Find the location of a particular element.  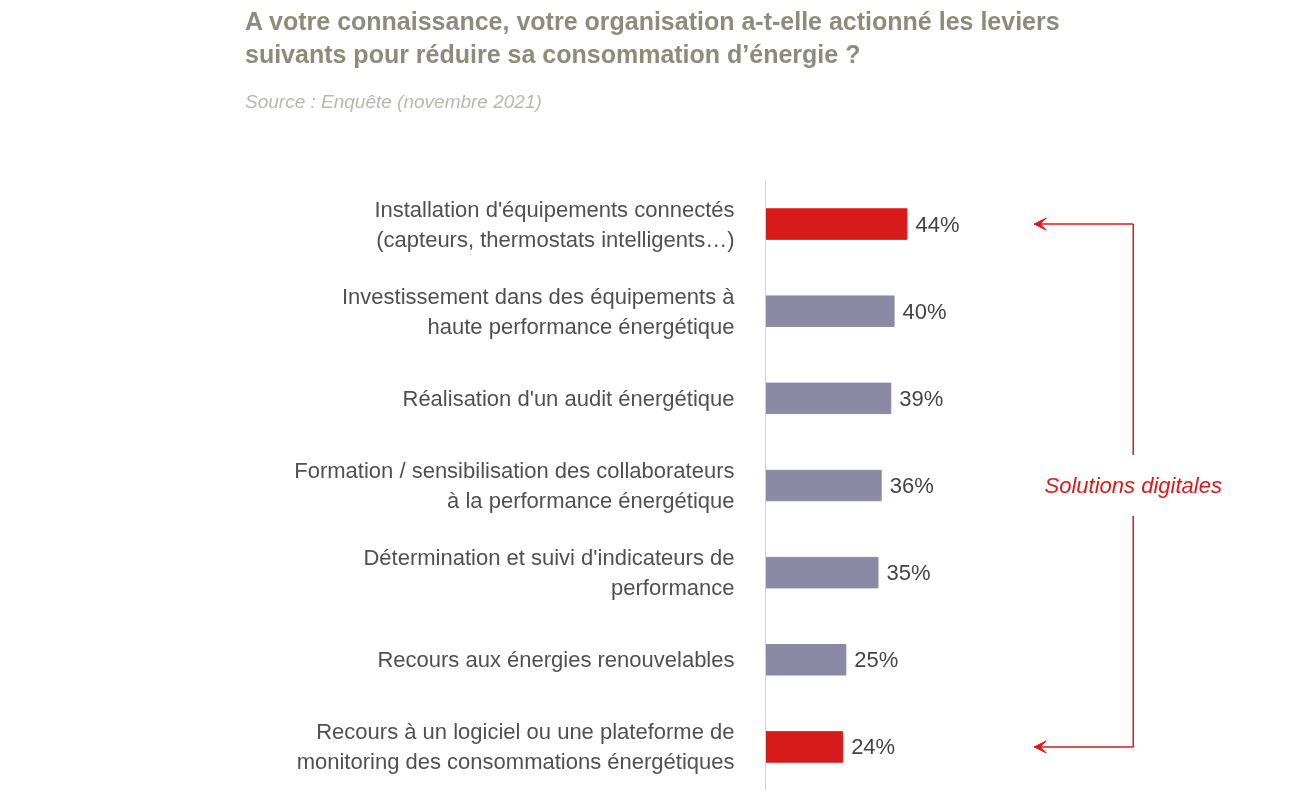

data-label: 35% is located at coordinates (908, 573).